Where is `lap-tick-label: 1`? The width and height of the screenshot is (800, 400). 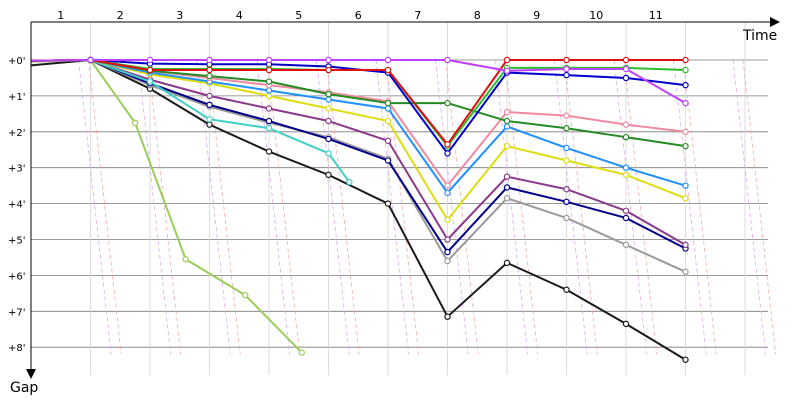 lap-tick-label: 1 is located at coordinates (60, 15).